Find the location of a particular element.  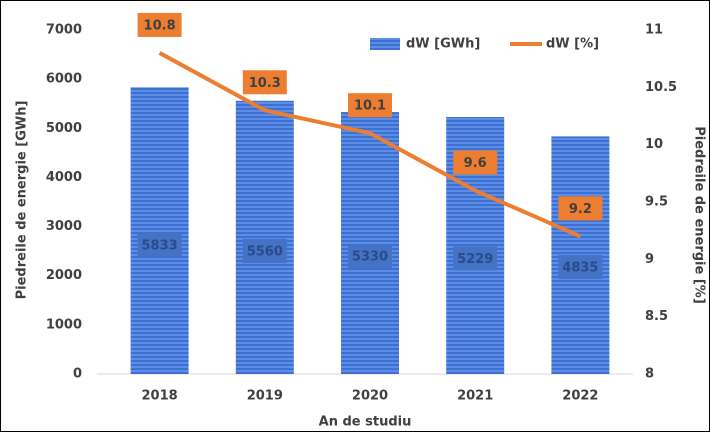

y-tick-label: 0 is located at coordinates (77, 374).